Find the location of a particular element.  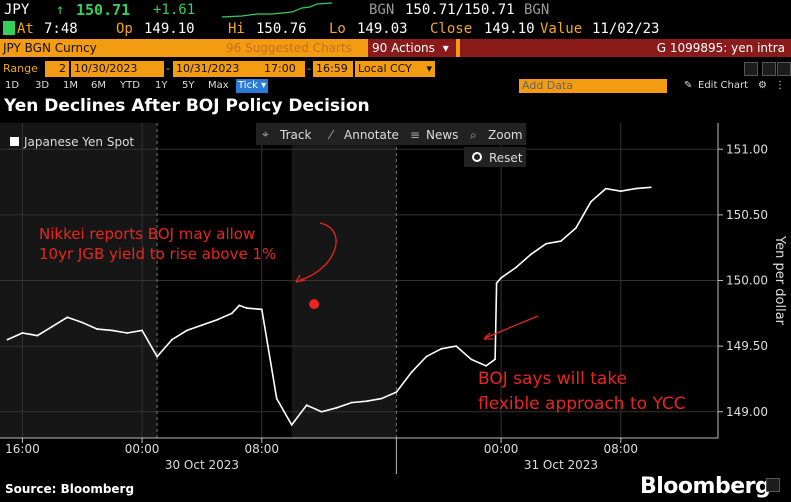

at-label: At is located at coordinates (25, 29).